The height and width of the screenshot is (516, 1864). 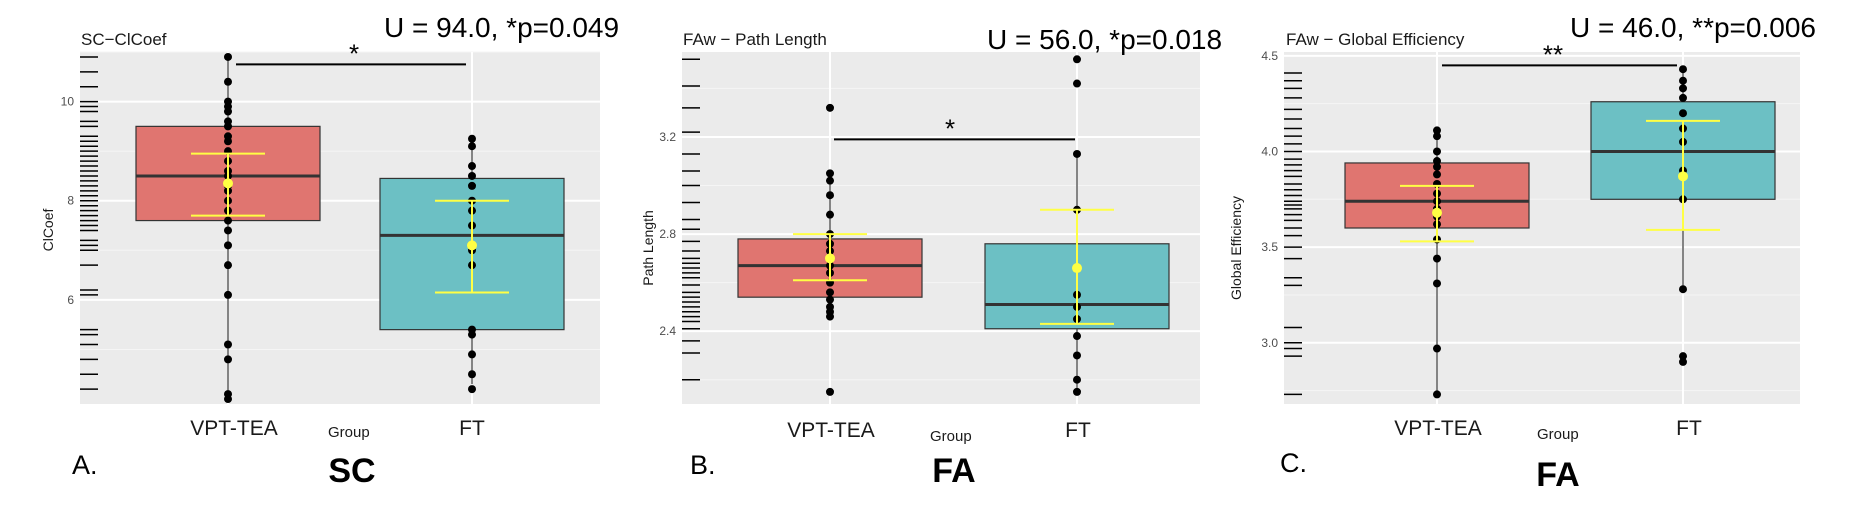 I want to click on panel-letter: B., so click(x=703, y=465).